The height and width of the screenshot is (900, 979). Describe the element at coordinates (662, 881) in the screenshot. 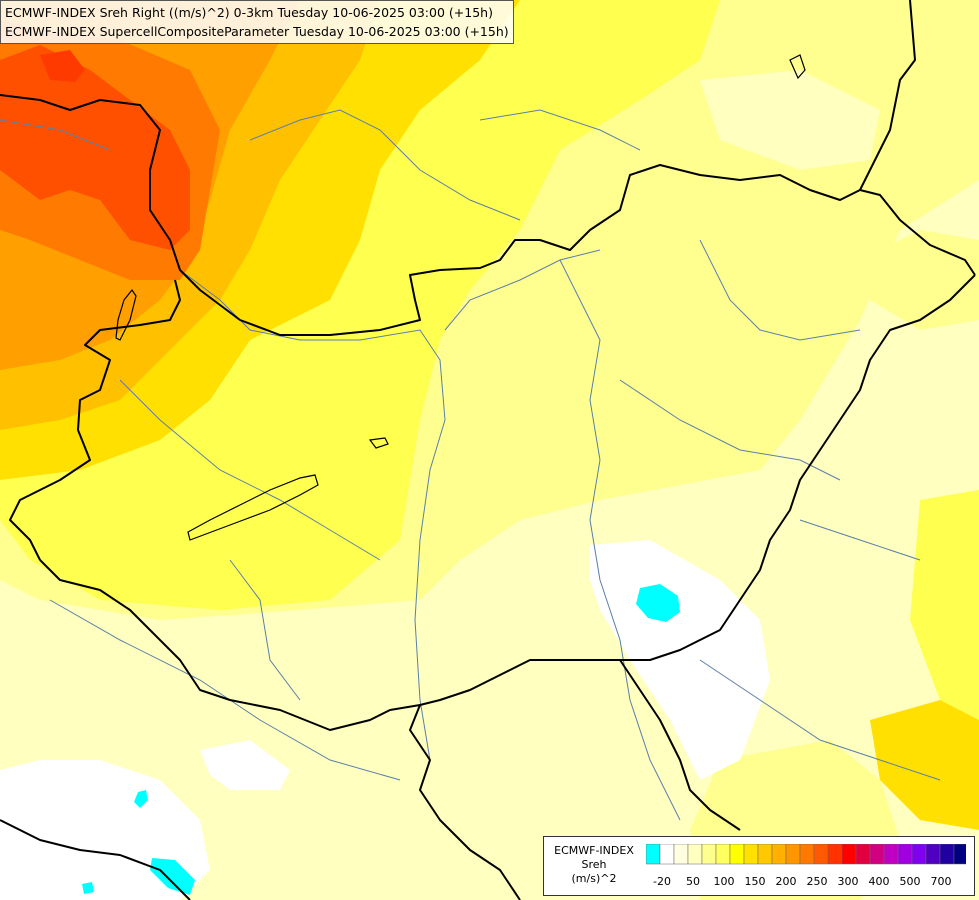

I see `legend-tick-label: -20` at that location.